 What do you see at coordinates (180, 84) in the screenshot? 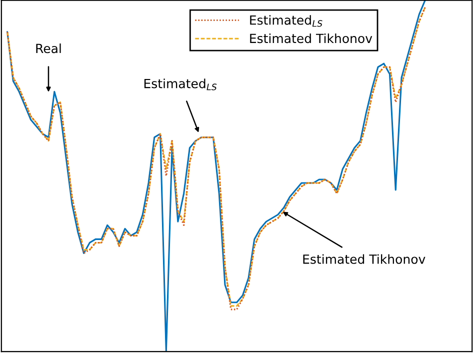
I see `annotation: Estimated$_{LS}$` at bounding box center [180, 84].